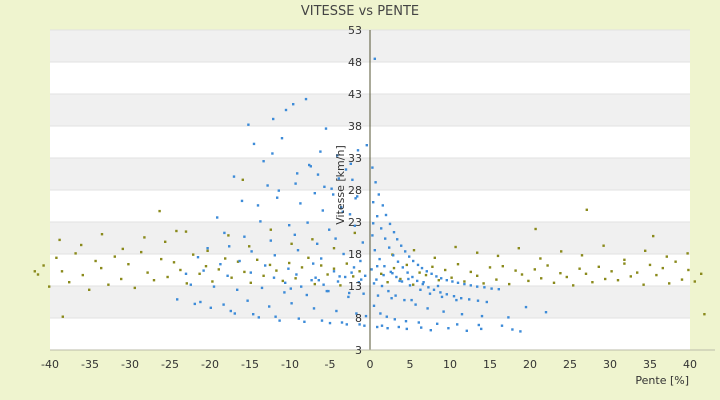  I want to click on x-tick-label: 0, so click(370, 364).